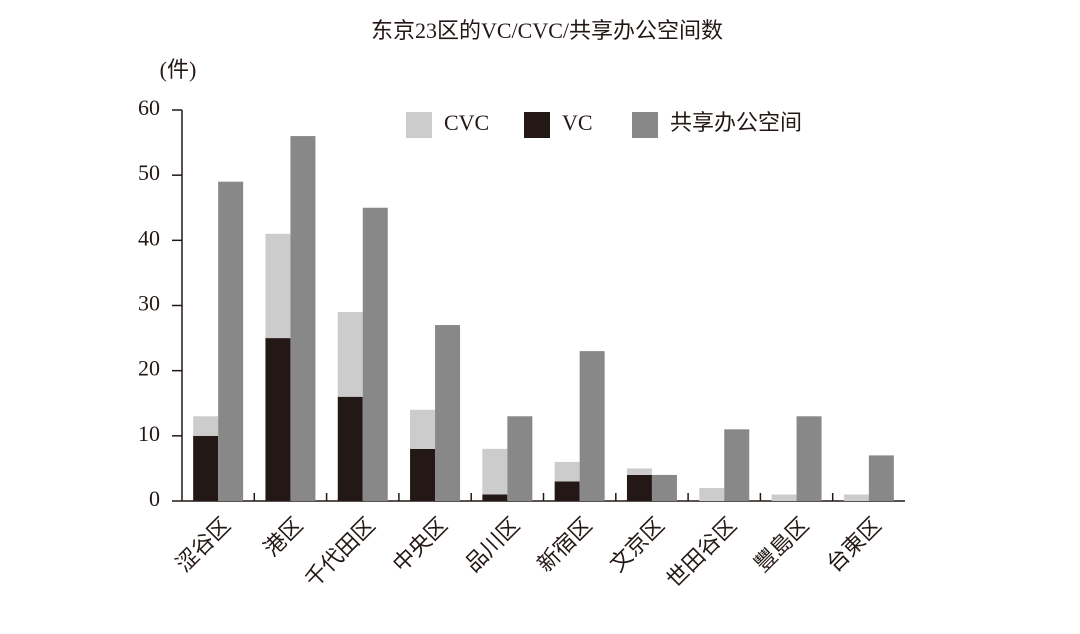 Image resolution: width=1080 pixels, height=634 pixels. What do you see at coordinates (547, 30) in the screenshot?
I see `chart-title: 东京23区的VC/CVC/共享办公空间数` at bounding box center [547, 30].